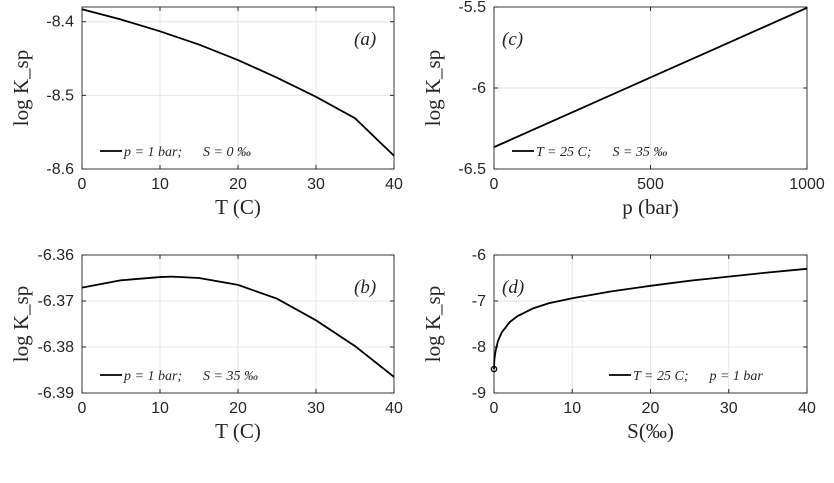 The width and height of the screenshot is (834, 483). What do you see at coordinates (60, 169) in the screenshot?
I see `y-tick-label: -8.6` at bounding box center [60, 169].